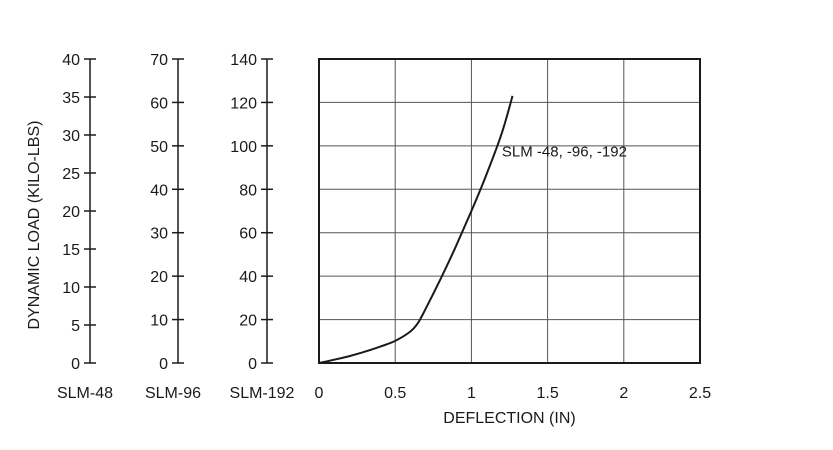  Describe the element at coordinates (262, 393) in the screenshot. I see `y-axis-name: SLM-192` at that location.